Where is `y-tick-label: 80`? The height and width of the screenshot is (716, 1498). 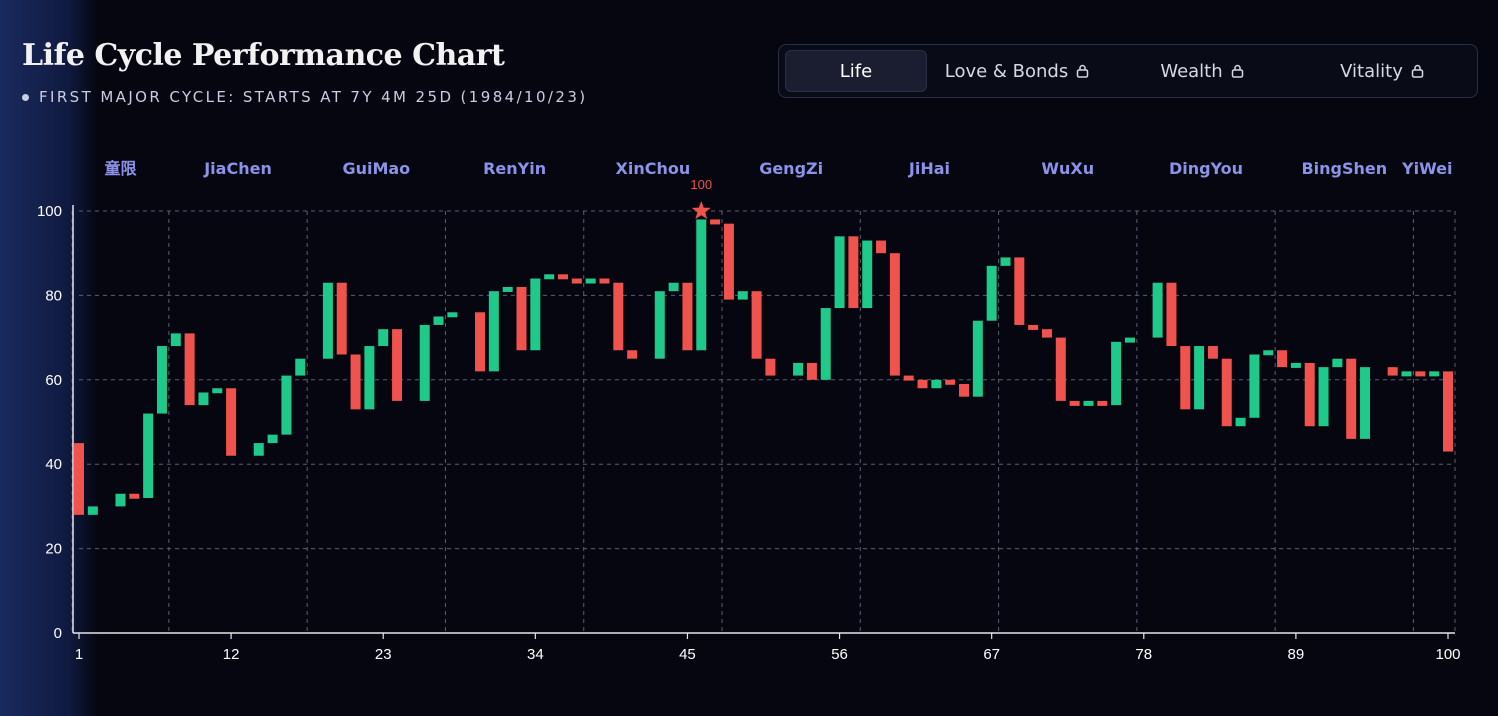 y-tick-label: 80 is located at coordinates (53, 295).